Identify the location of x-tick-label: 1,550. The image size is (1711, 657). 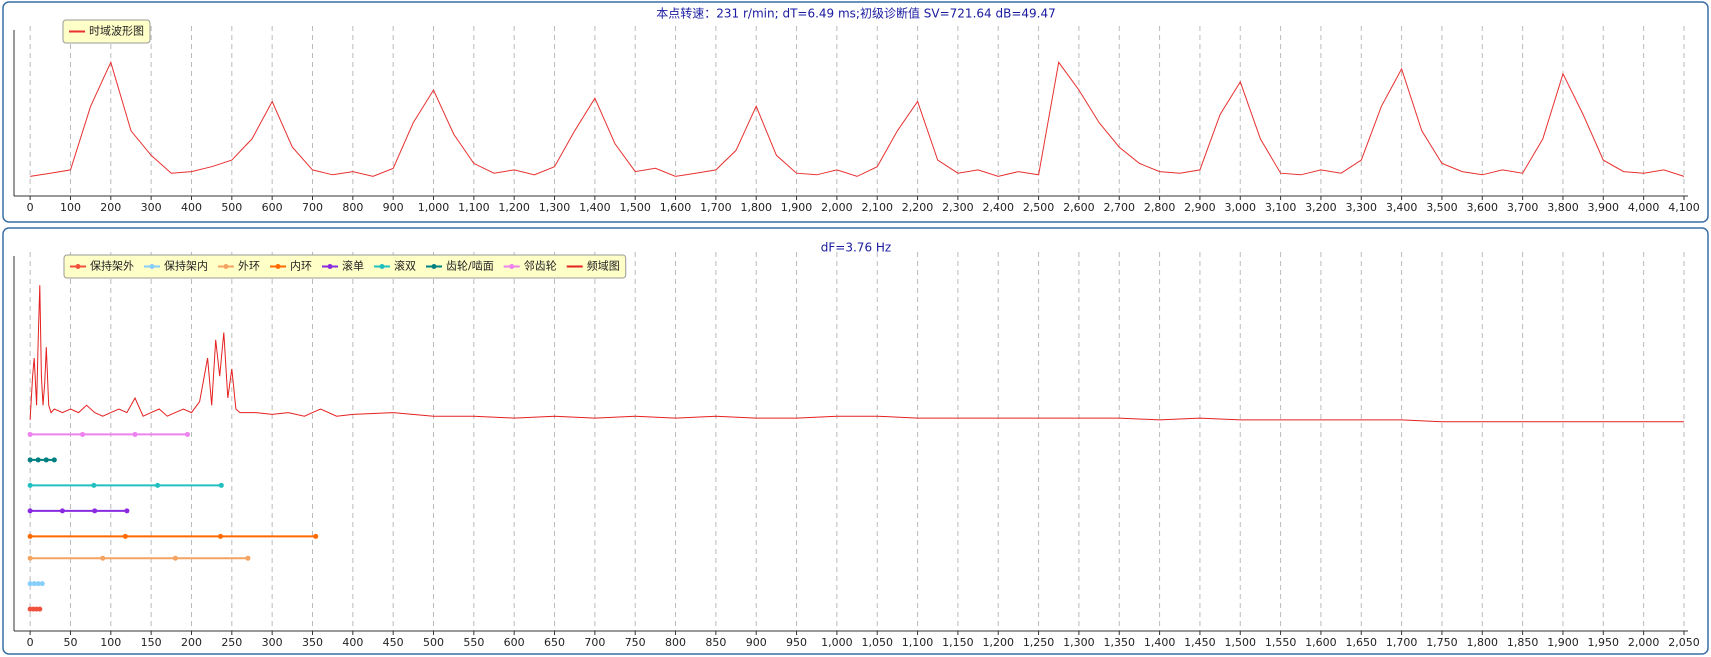
(1281, 642).